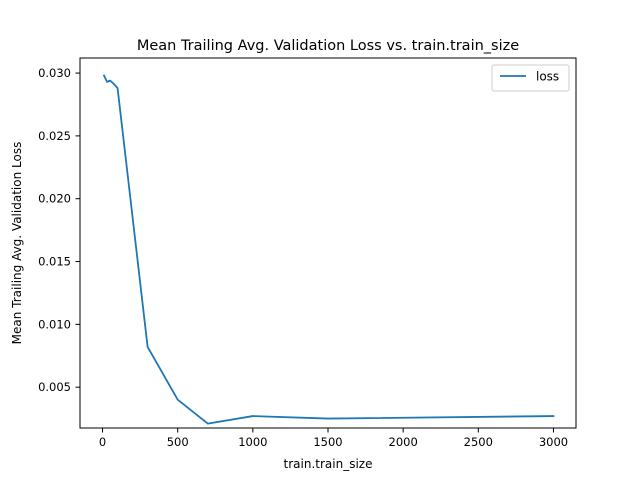 The width and height of the screenshot is (640, 484). I want to click on x-tick-label: 1500, so click(327, 442).